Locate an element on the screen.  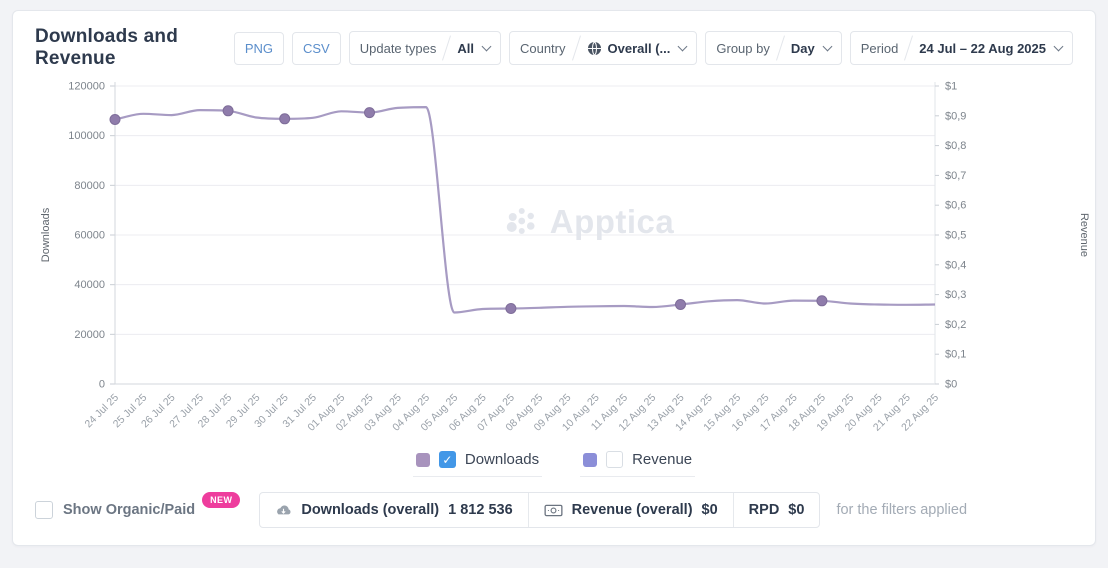
export-png-button: PNG is located at coordinates (258, 48).